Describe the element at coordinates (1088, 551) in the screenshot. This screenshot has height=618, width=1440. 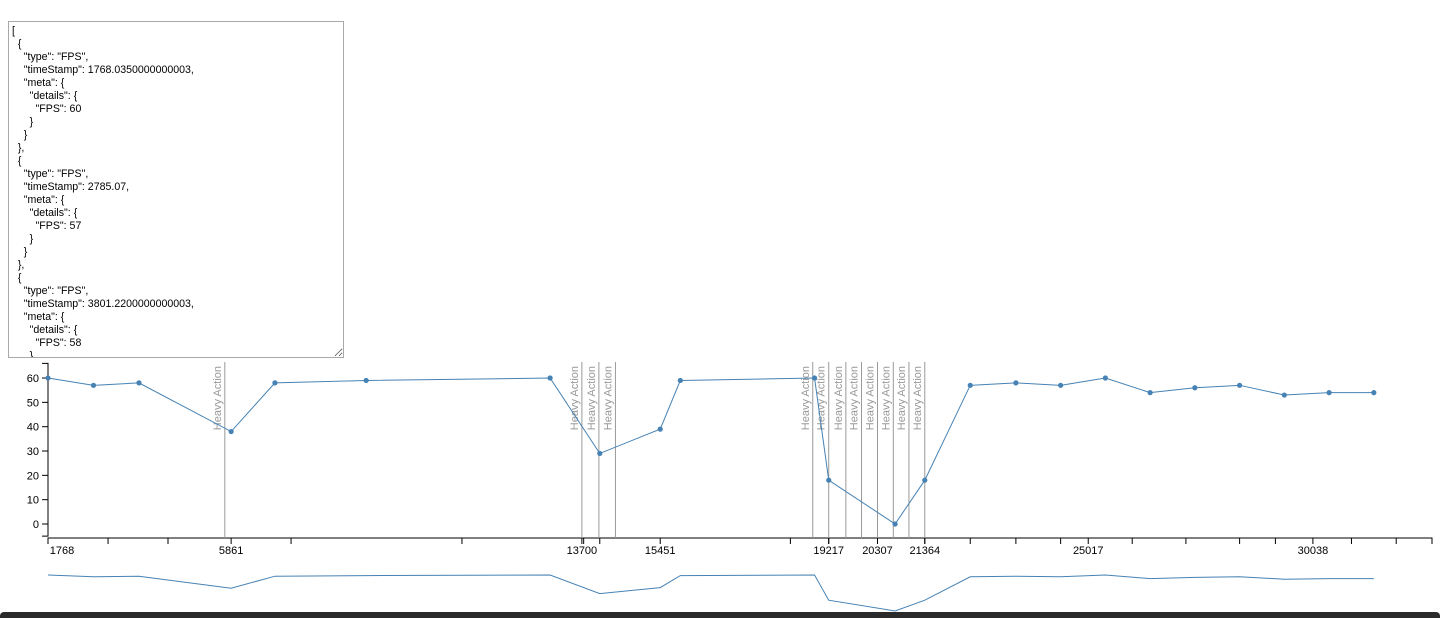
I see `x-tick-label: 25017` at that location.